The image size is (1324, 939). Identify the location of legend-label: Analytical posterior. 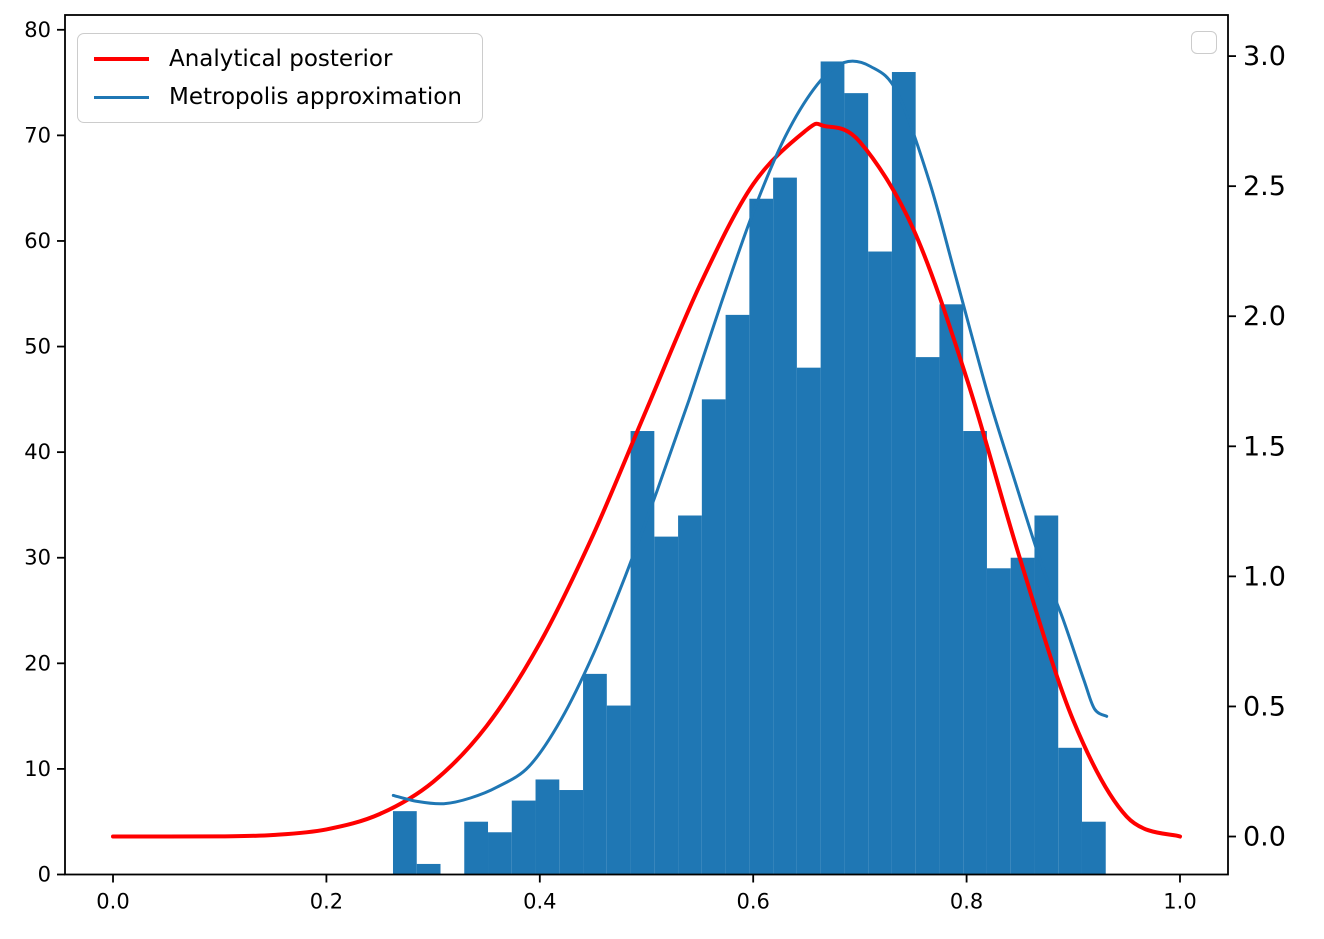
(281, 59).